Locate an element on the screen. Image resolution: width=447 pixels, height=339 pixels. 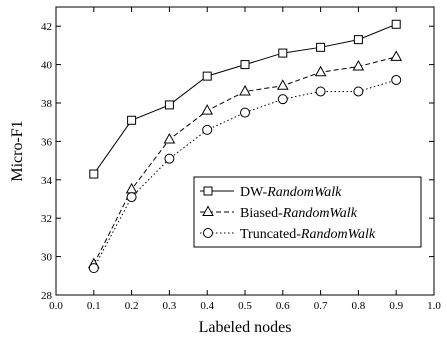
legend-entry: Truncated-RandomWalk is located at coordinates (308, 234).